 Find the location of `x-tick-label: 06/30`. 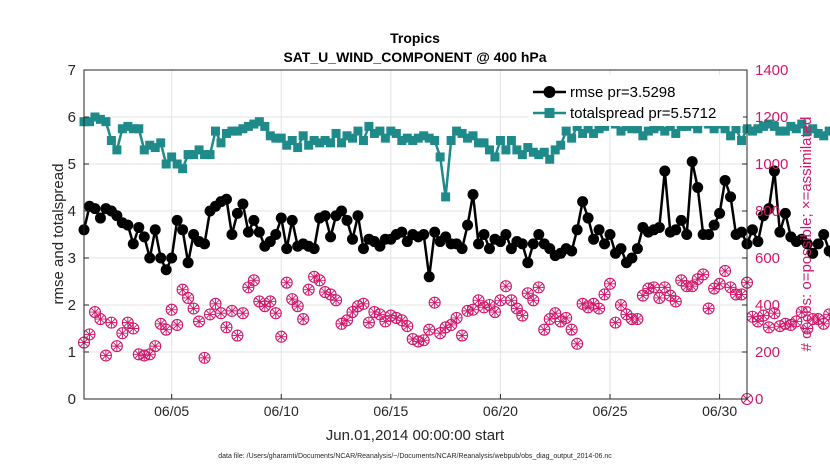

x-tick-label: 06/30 is located at coordinates (719, 411).